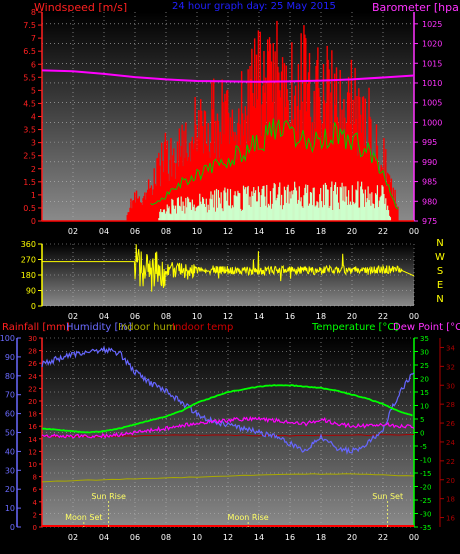 The width and height of the screenshot is (460, 554). What do you see at coordinates (424, 380) in the screenshot?
I see `temperature-tick-label: 20` at bounding box center [424, 380].